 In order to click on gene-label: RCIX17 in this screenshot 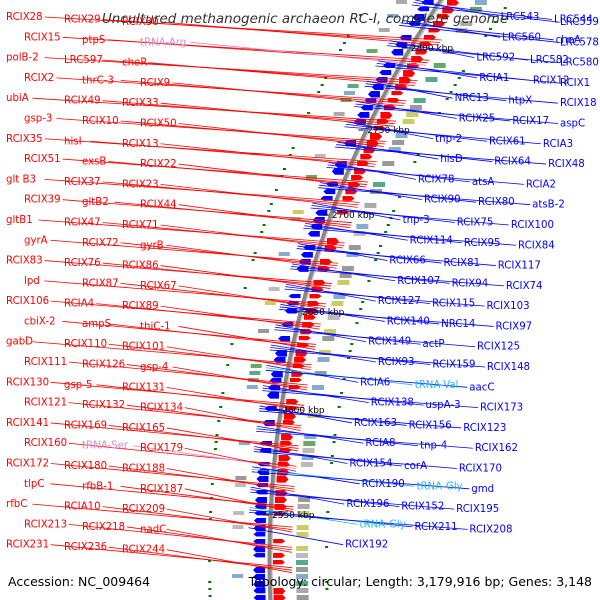, I will do `click(530, 121)`.